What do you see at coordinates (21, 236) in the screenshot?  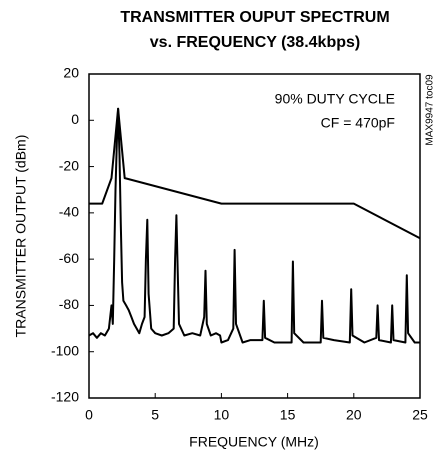 I see `y-axis-label: TRANSMITTER OUTPUT (dBm)` at bounding box center [21, 236].